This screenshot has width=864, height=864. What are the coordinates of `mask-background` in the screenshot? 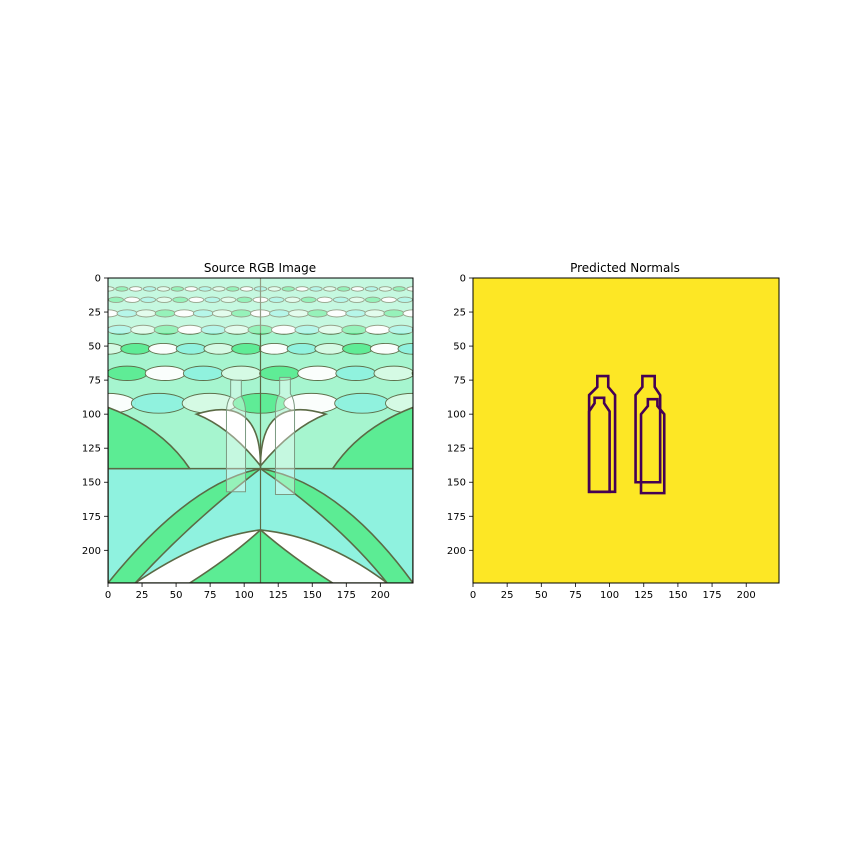 It's located at (626, 430).